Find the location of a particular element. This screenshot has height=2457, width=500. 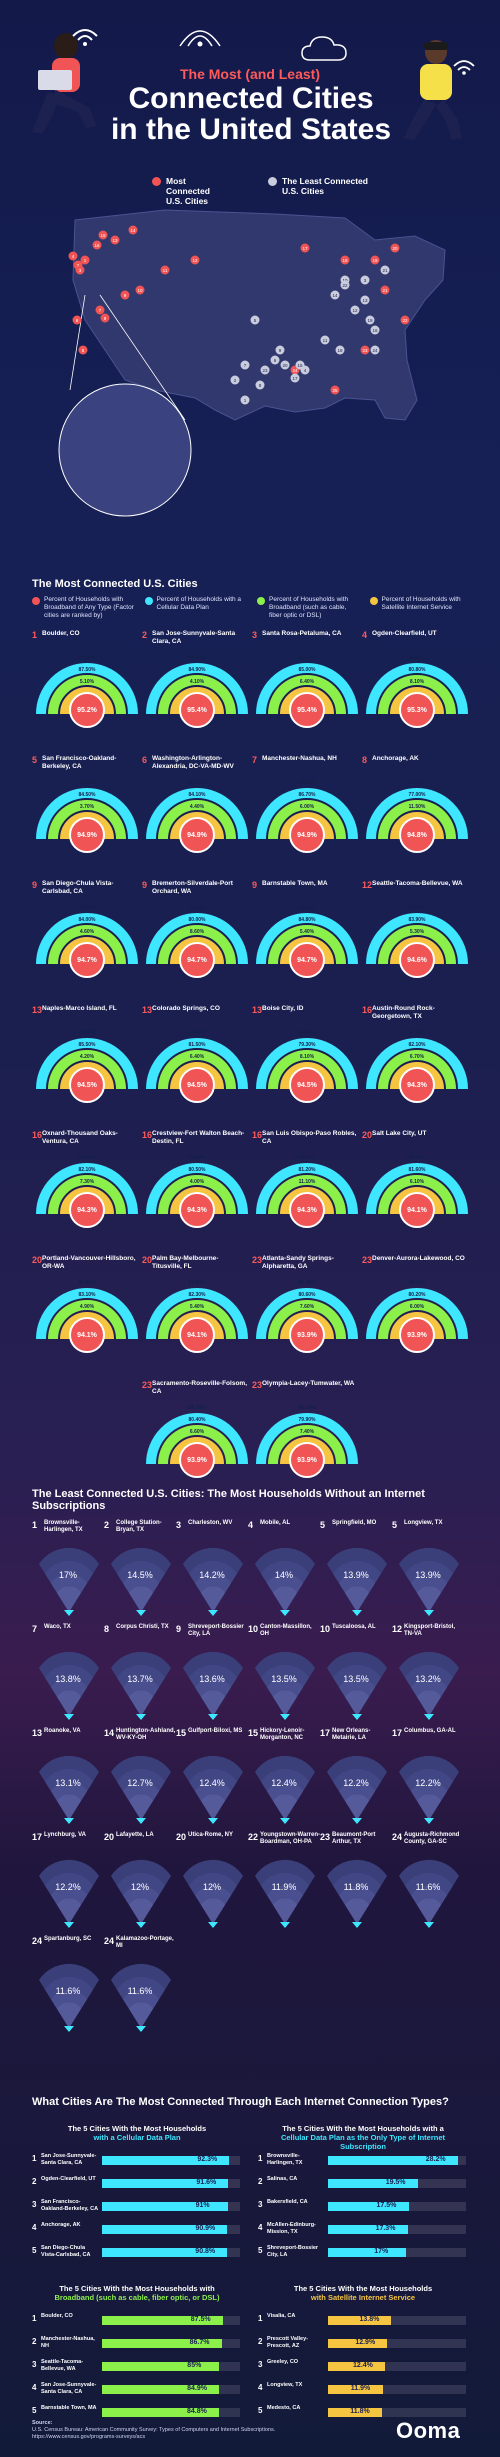

least-city-name: Roanoke, VA is located at coordinates (62, 1731).